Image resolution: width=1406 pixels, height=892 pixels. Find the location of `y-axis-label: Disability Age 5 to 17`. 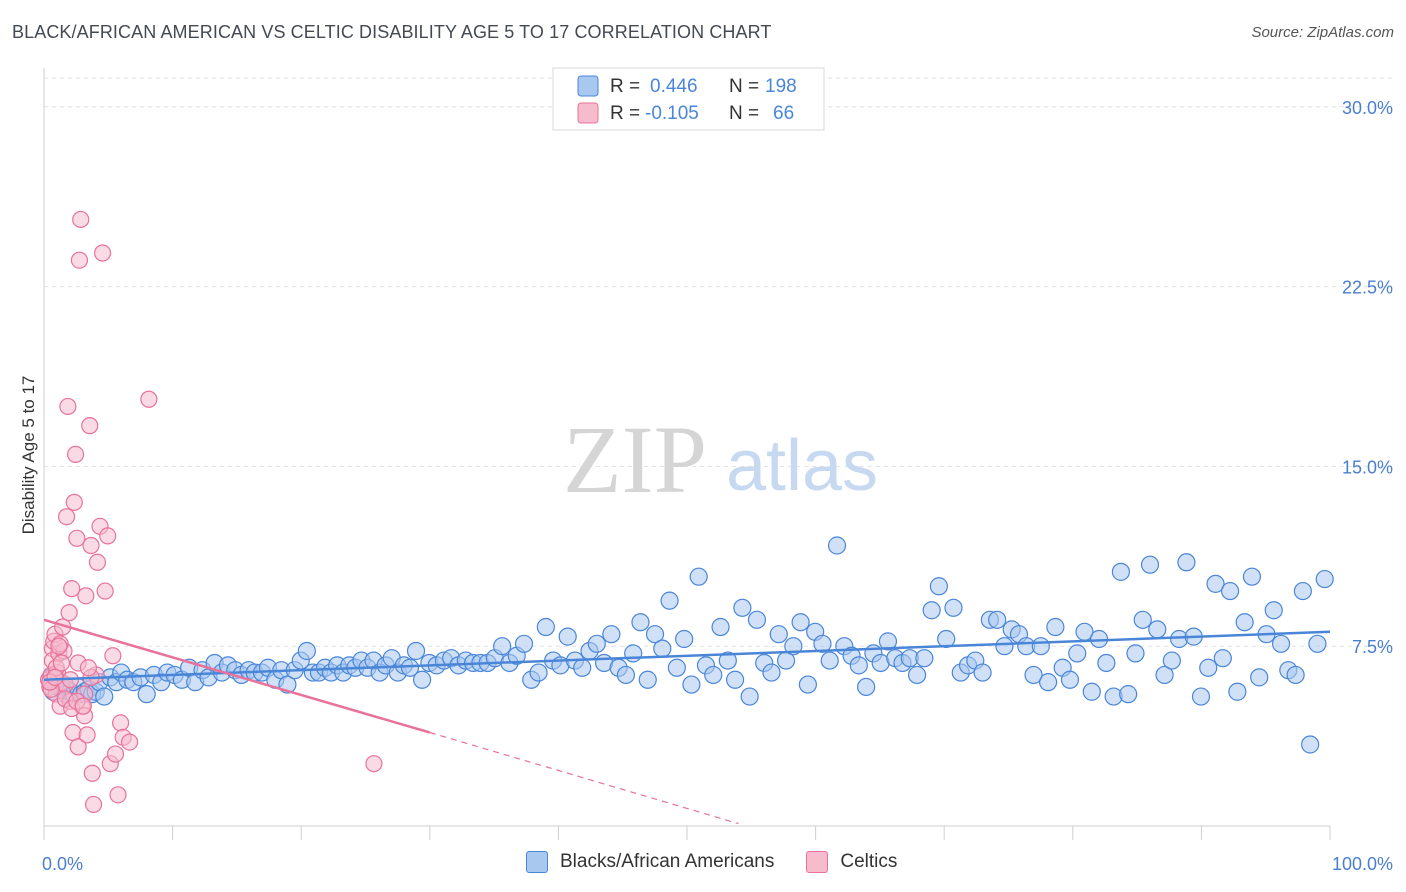

y-axis-label: Disability Age 5 to 17 is located at coordinates (28, 455).